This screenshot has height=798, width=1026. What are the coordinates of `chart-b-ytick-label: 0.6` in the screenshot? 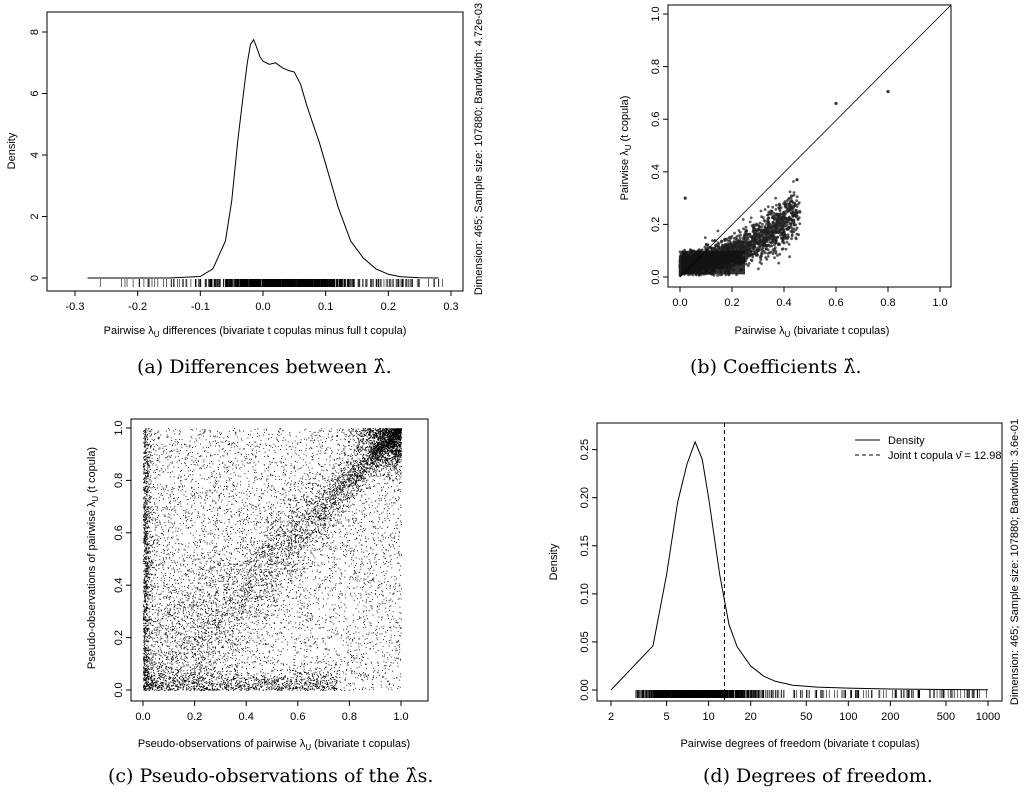 It's located at (656, 119).